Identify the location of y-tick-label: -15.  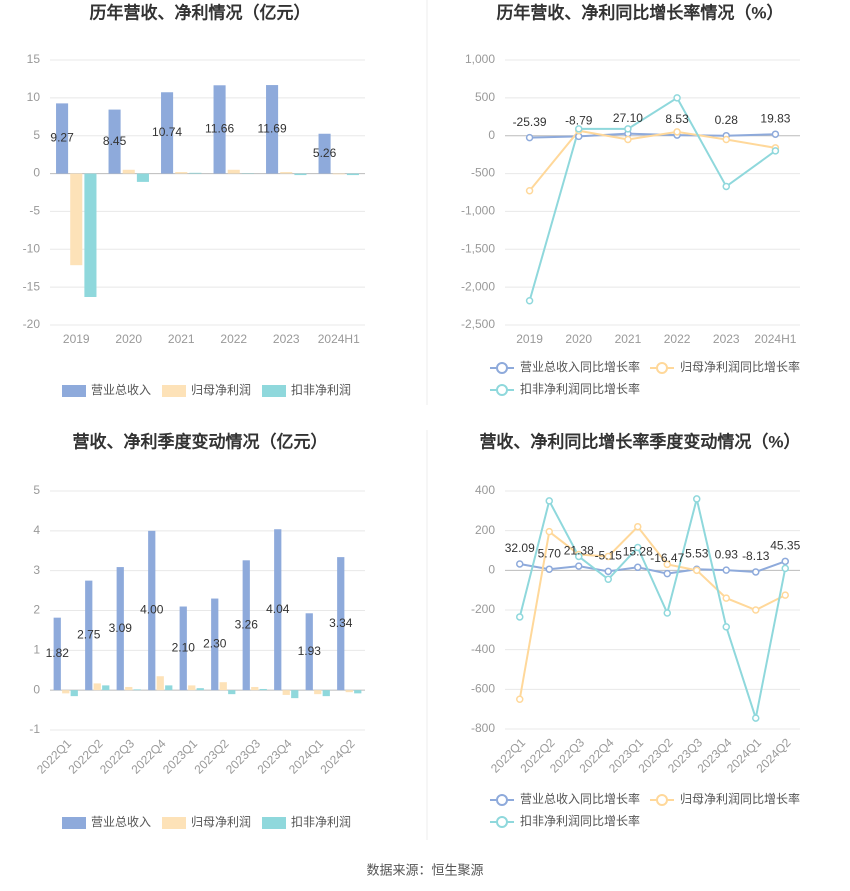
(32, 286).